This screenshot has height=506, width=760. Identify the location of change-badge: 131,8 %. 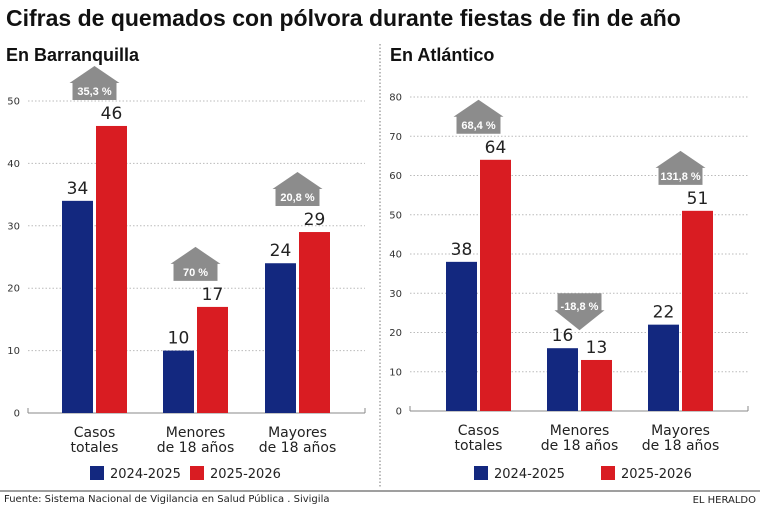
(680, 177).